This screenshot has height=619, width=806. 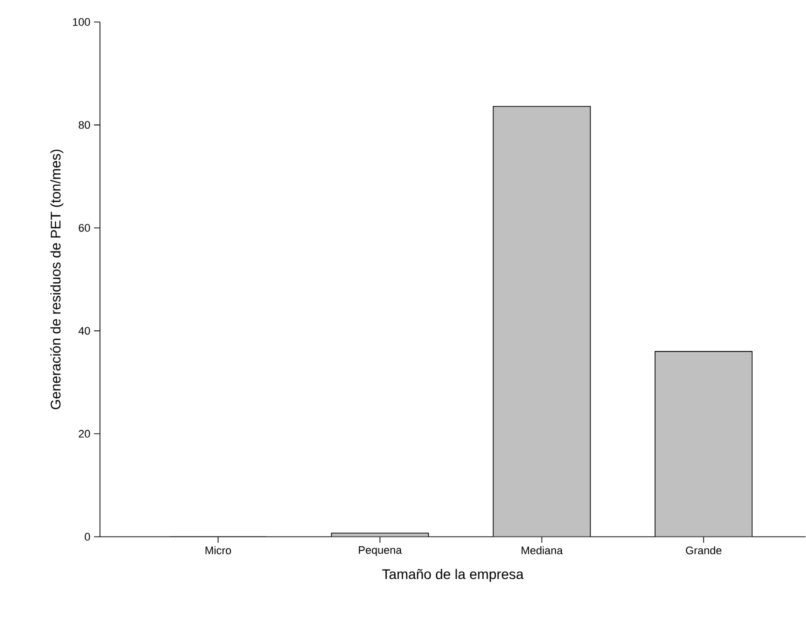 I want to click on y-tick-label: 40, so click(x=84, y=331).